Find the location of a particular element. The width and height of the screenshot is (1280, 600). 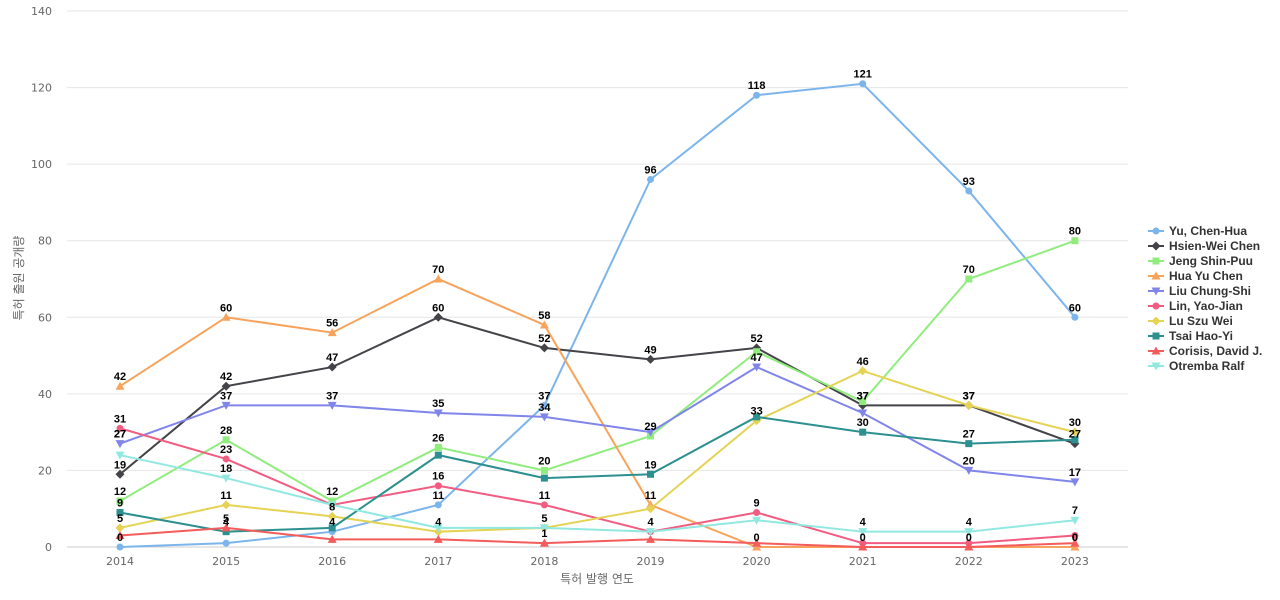

data-label: 19 is located at coordinates (120, 465).